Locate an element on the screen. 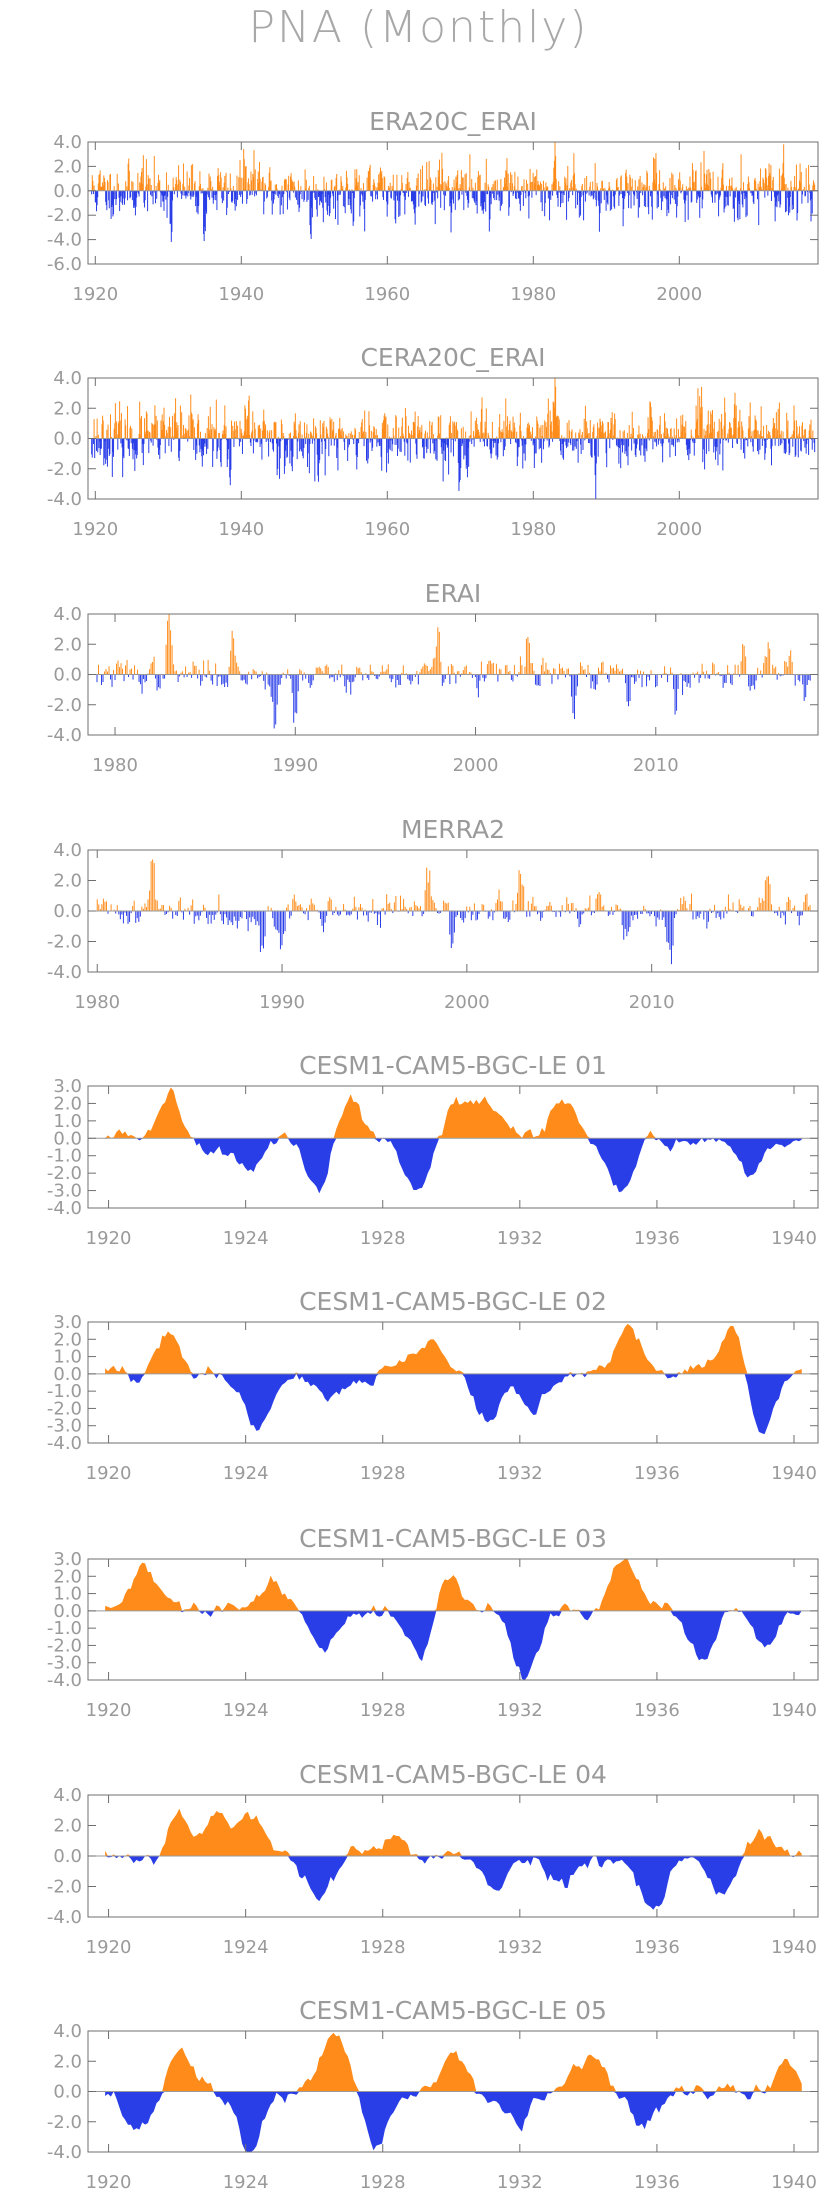 Image resolution: width=837 pixels, height=2205 pixels. panel-title: MERRA2 is located at coordinates (453, 829).